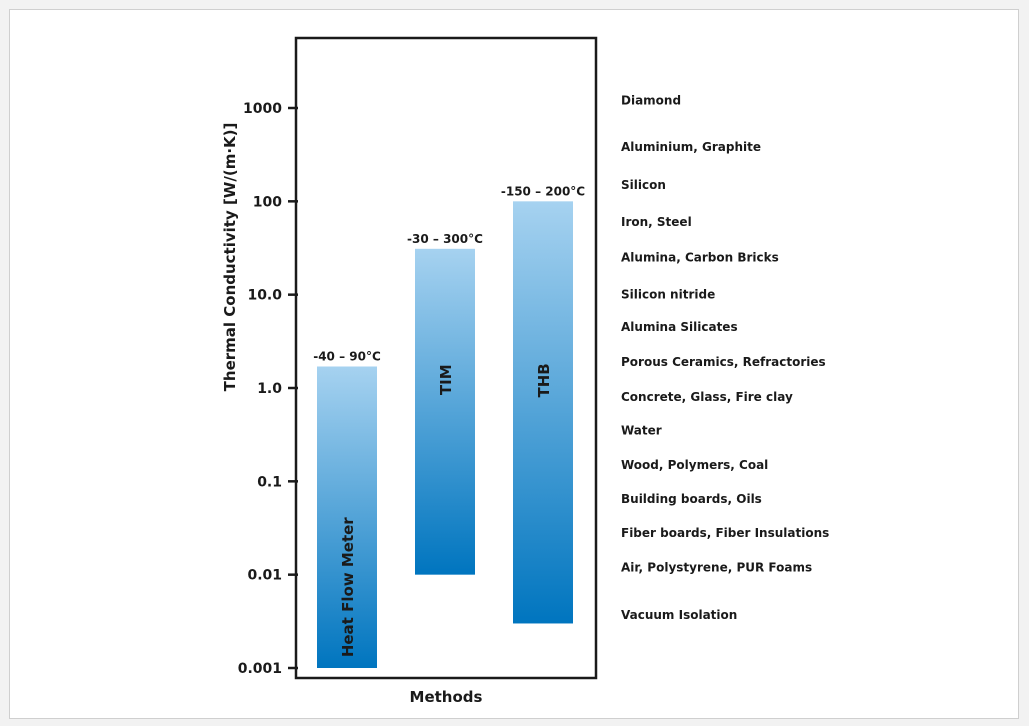  What do you see at coordinates (445, 411) in the screenshot?
I see `bar-tim` at bounding box center [445, 411].